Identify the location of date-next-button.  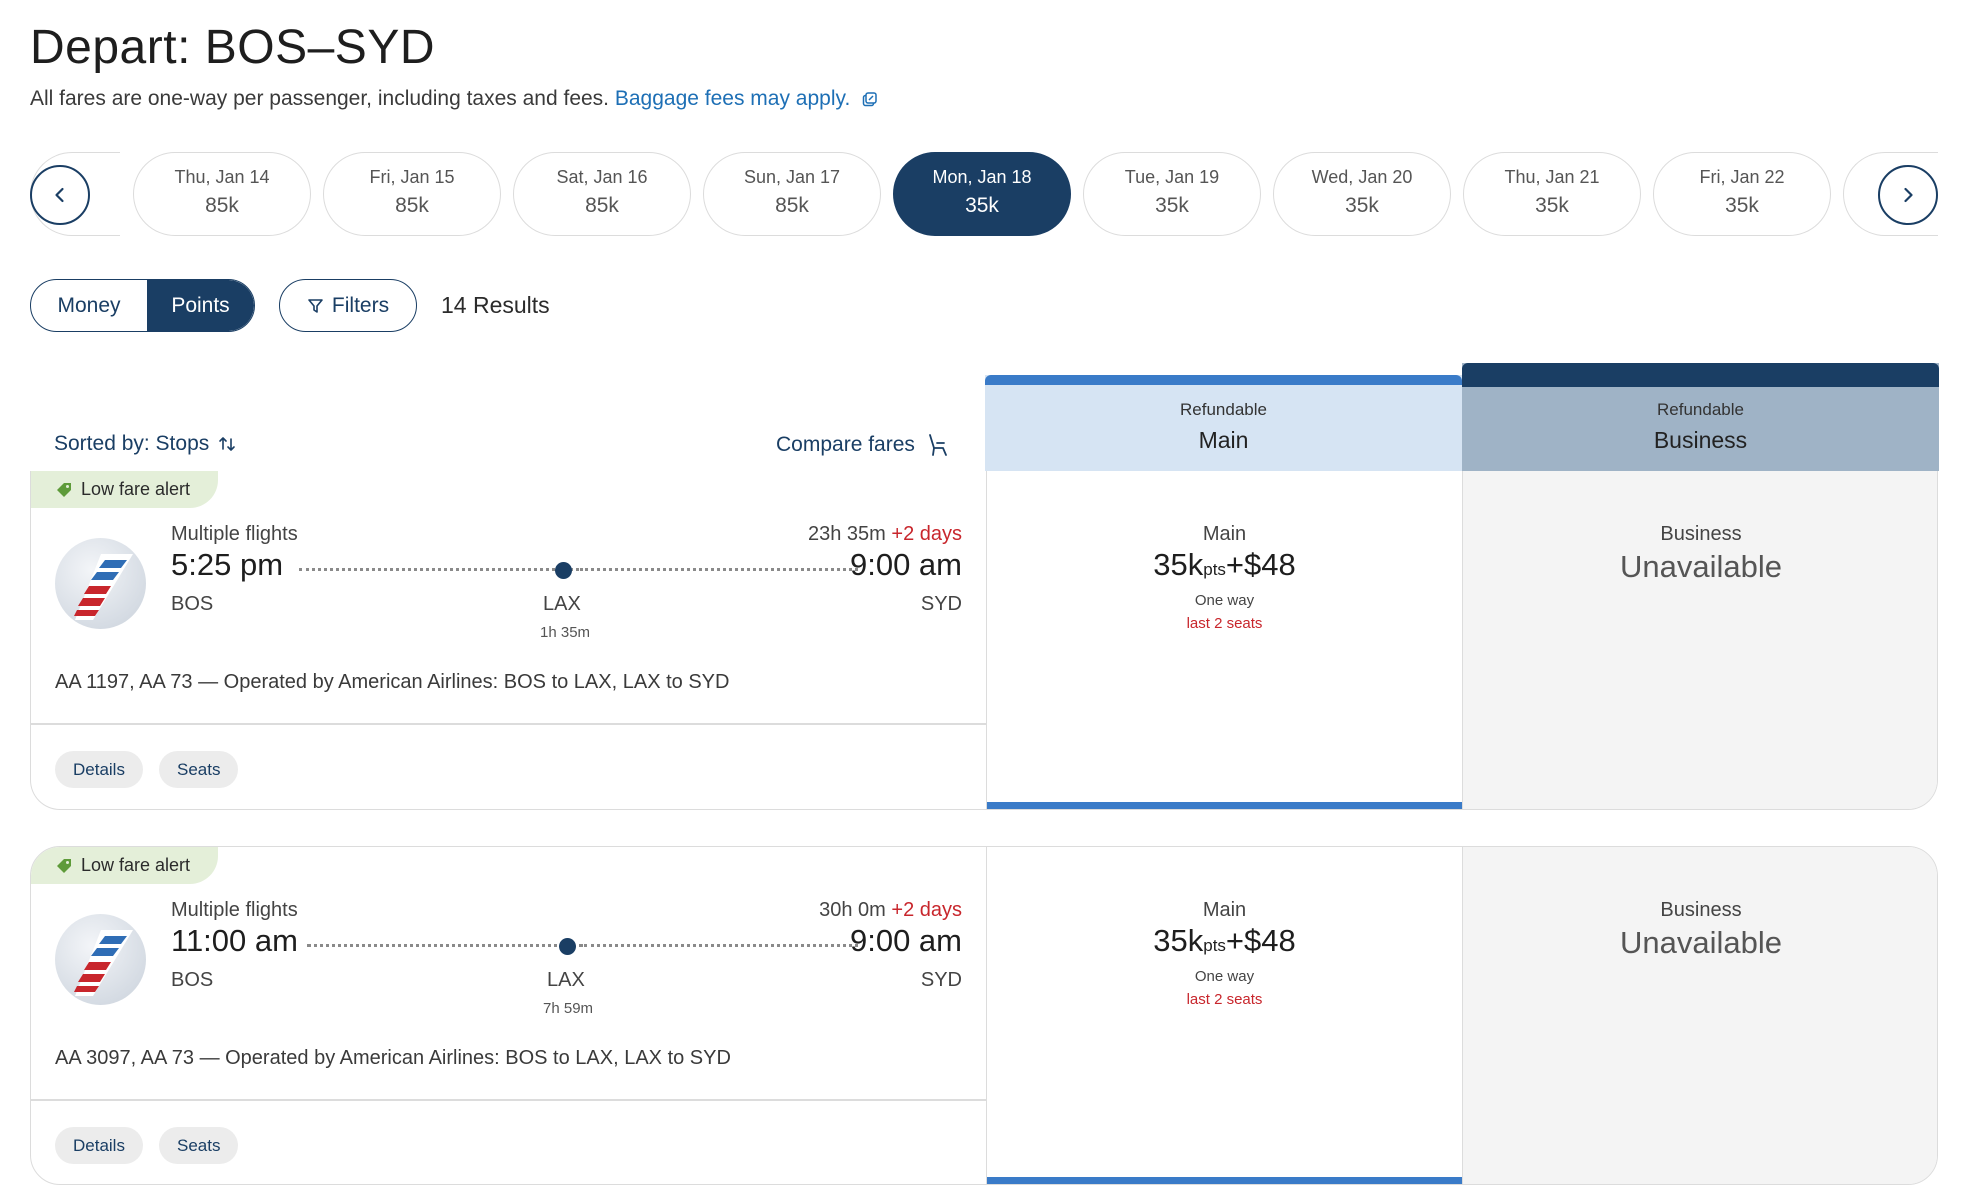
(1908, 195).